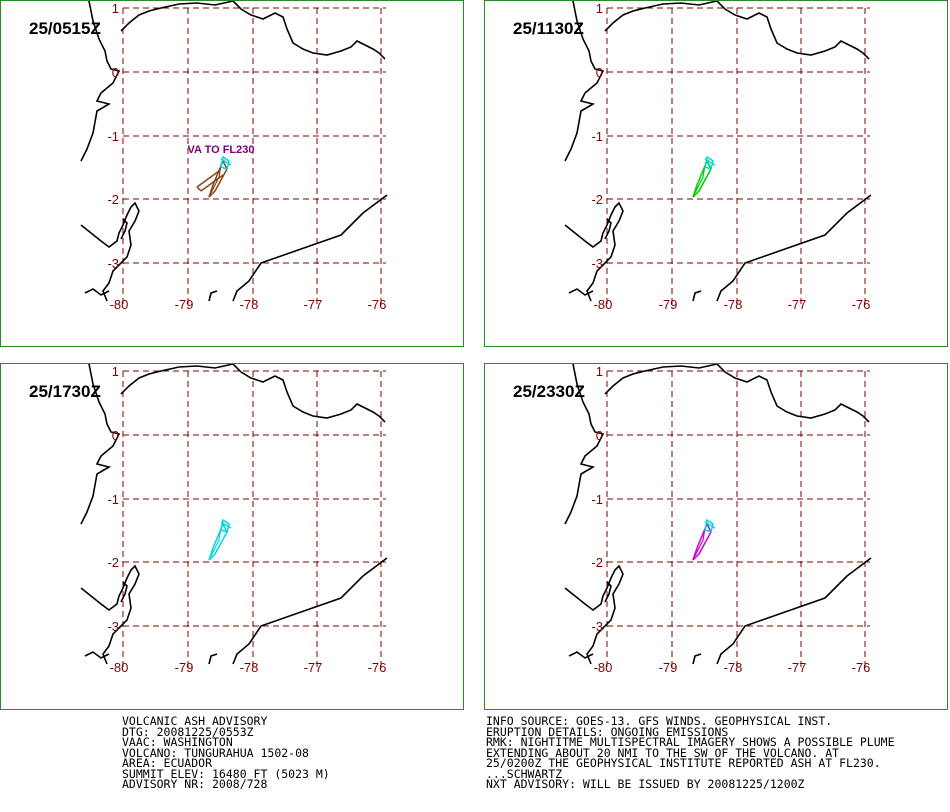  I want to click on plume-annotation: VA TO FL230, so click(220, 150).